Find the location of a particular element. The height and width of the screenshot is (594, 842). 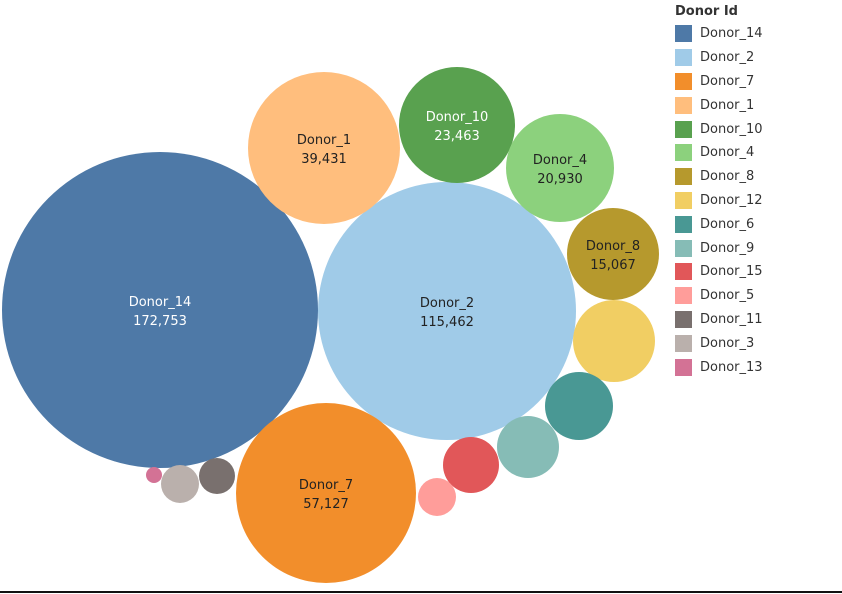

bubble-donor-7: Donor_7 57,127 is located at coordinates (326, 493).